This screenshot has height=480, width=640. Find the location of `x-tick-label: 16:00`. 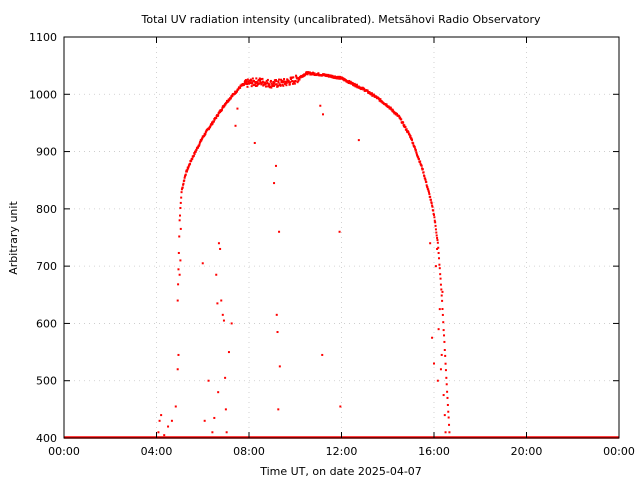

x-tick-label: 16:00 is located at coordinates (434, 451).